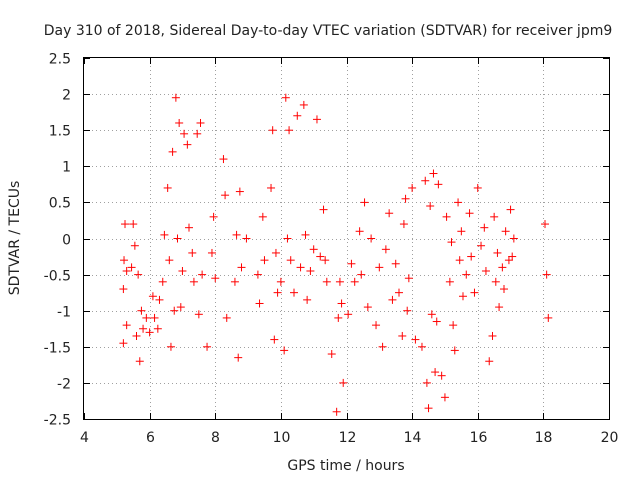 This screenshot has width=640, height=480. I want to click on y-tick-label: 1.5, so click(60, 132).